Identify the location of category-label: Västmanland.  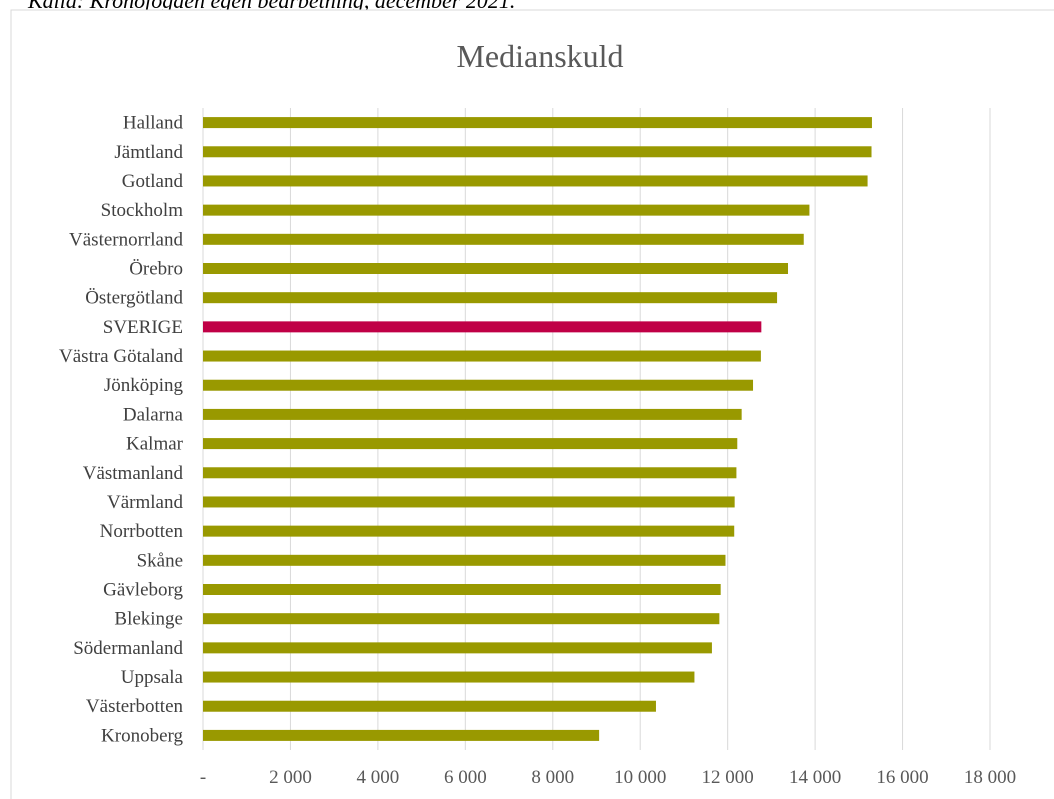
(133, 473).